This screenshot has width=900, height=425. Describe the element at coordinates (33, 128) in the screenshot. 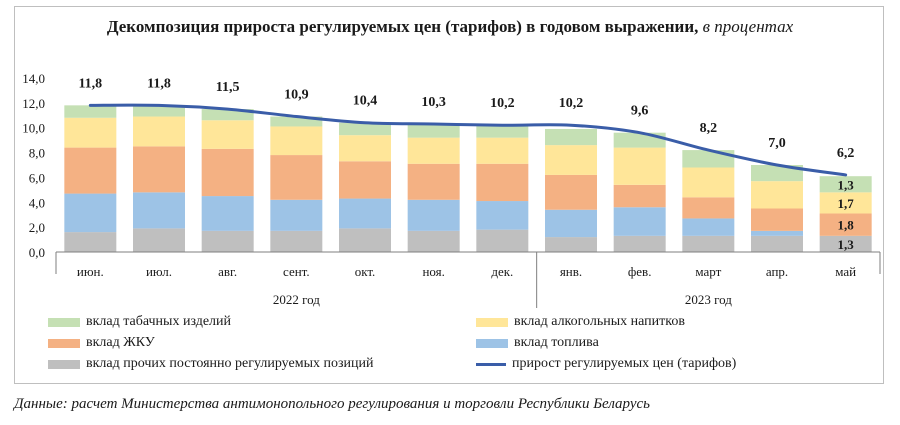

I see `y-tick-label: 10,0` at that location.